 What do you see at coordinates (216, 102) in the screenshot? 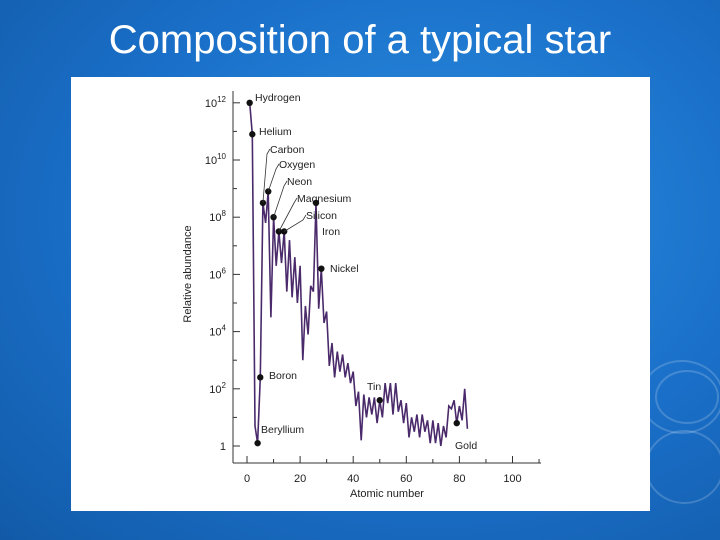
I see `y-tick-label: 10¹²` at bounding box center [216, 102].